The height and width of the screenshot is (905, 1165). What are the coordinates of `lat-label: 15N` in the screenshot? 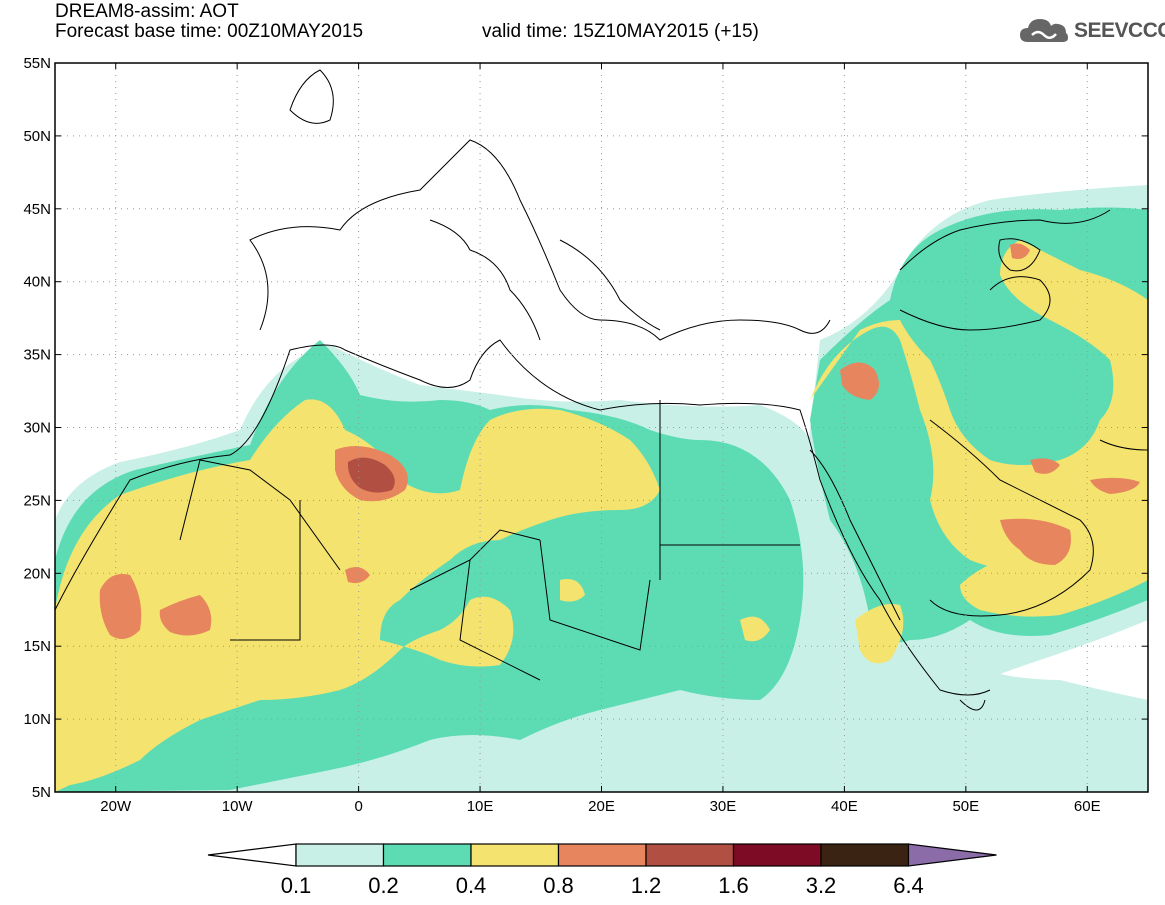 It's located at (37, 646).